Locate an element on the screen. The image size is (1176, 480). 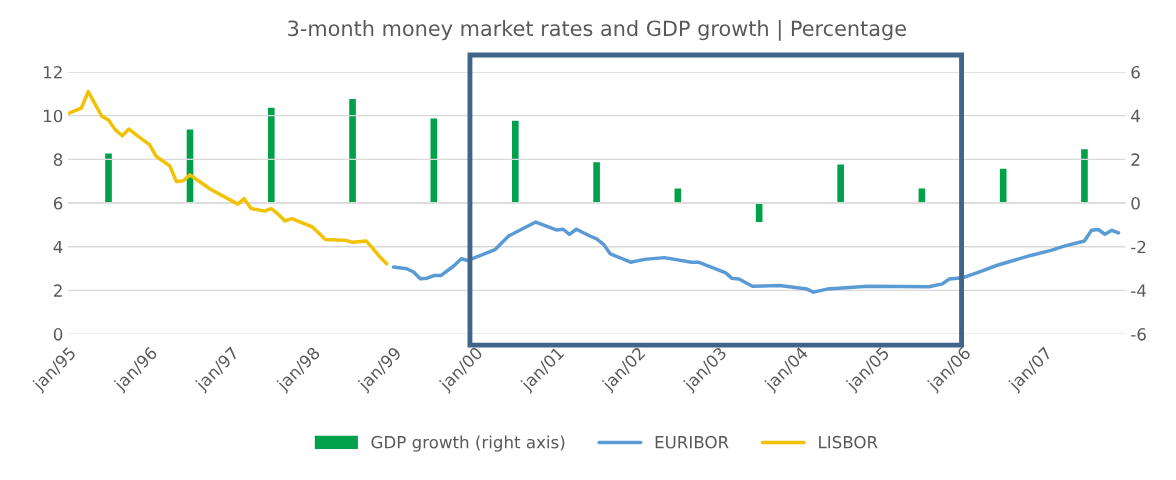
y2-tick-label: -6 is located at coordinates (1138, 334).